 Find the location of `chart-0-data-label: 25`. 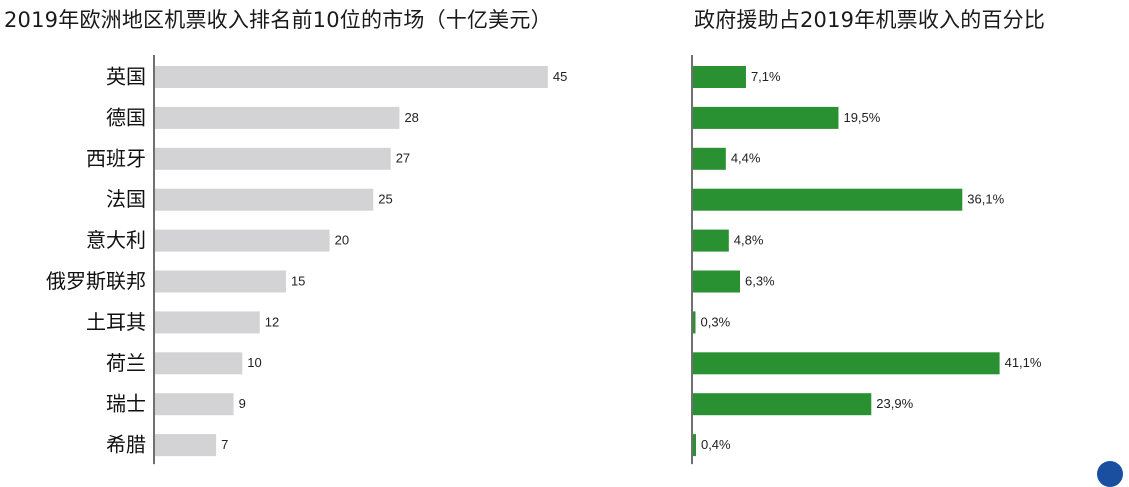

chart-0-data-label: 25 is located at coordinates (385, 199).